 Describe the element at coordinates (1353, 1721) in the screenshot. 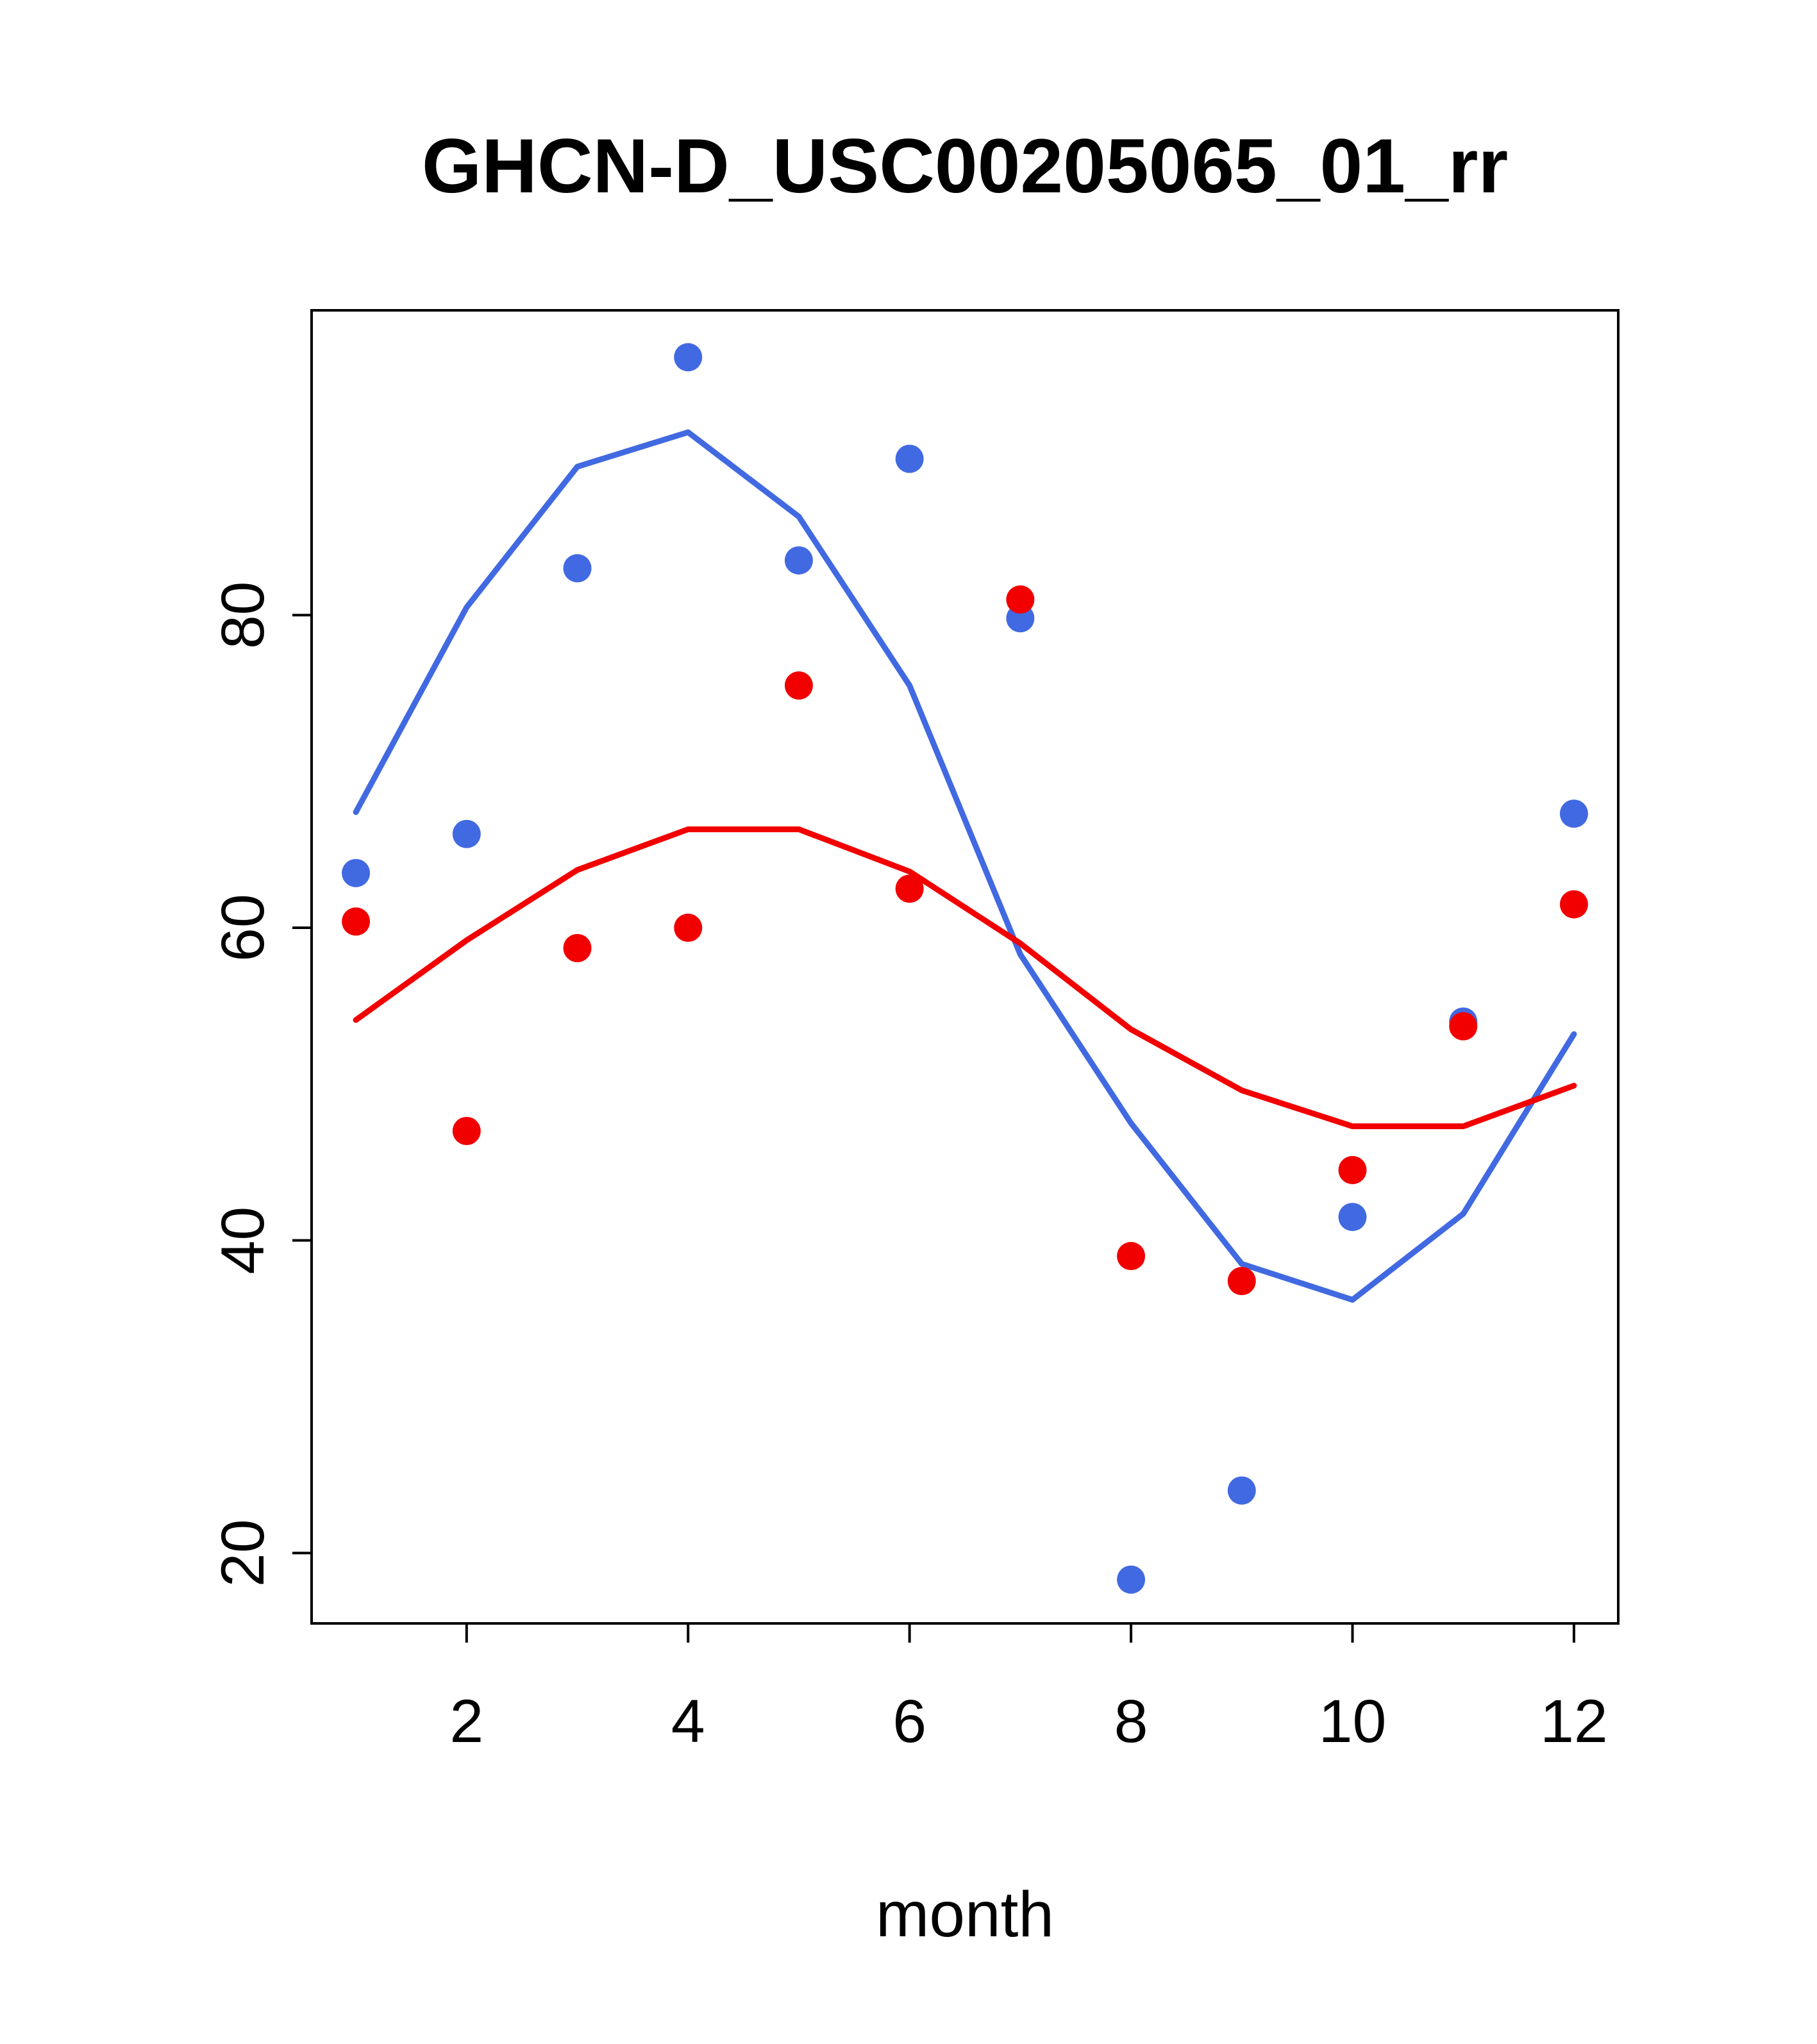

I see `x-tick-label: 10` at that location.